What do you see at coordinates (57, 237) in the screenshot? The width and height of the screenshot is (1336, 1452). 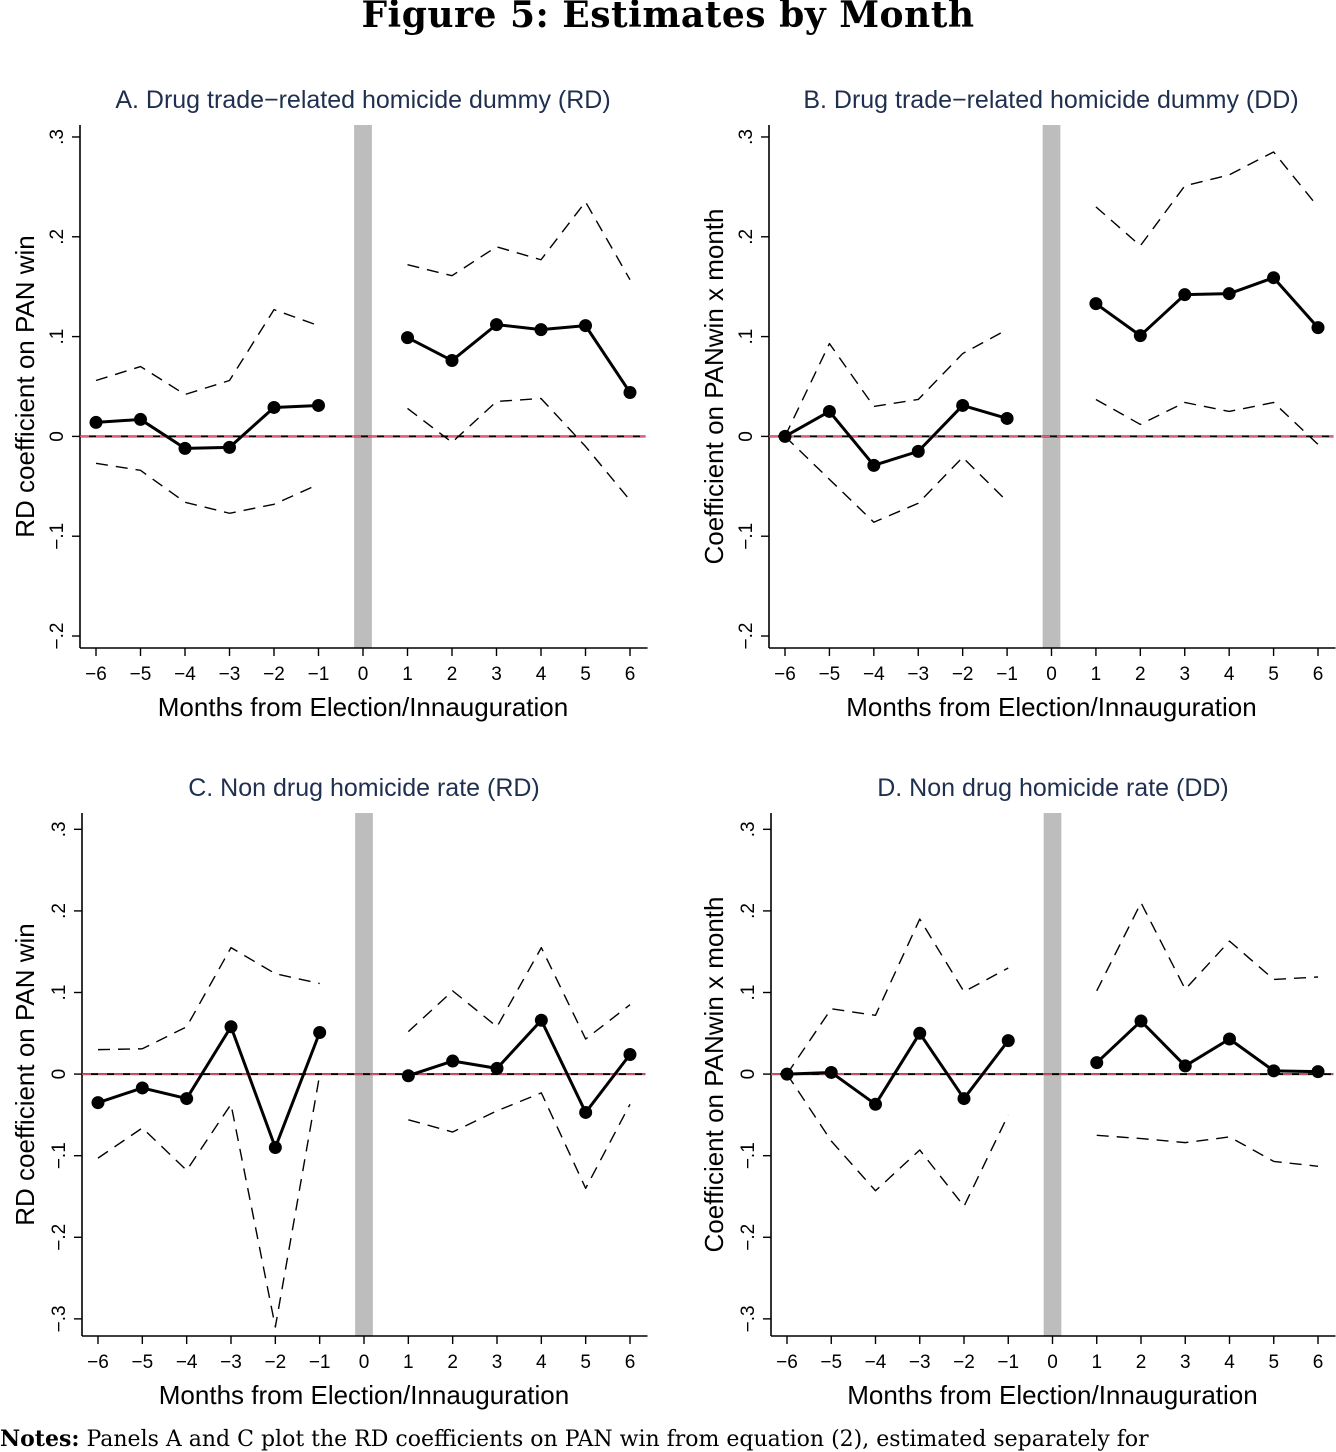 I see `panel-a-y-tick-label: .2` at bounding box center [57, 237].